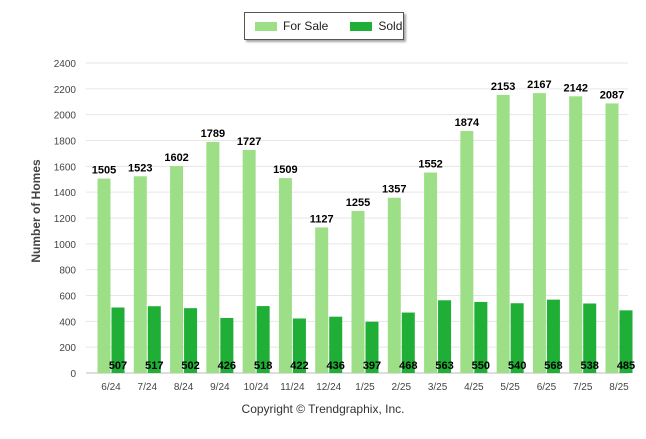  What do you see at coordinates (553, 366) in the screenshot?
I see `data-label-sold: 568` at bounding box center [553, 366].